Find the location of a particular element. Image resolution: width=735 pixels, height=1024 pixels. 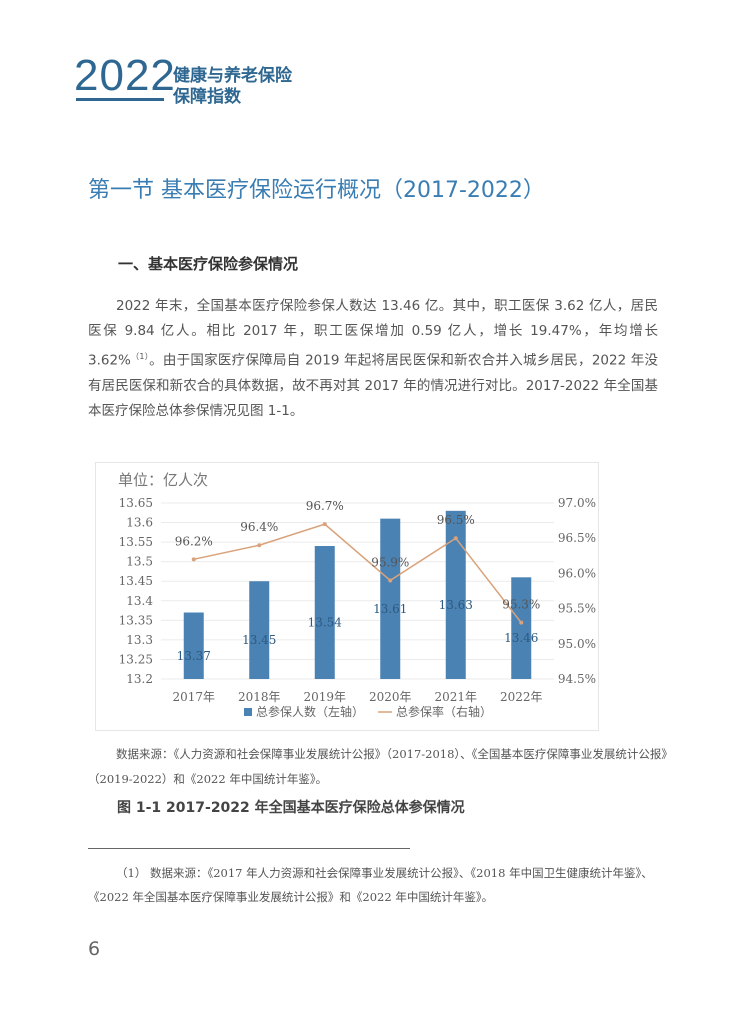

x-axis-tick: 2018年 is located at coordinates (259, 697).